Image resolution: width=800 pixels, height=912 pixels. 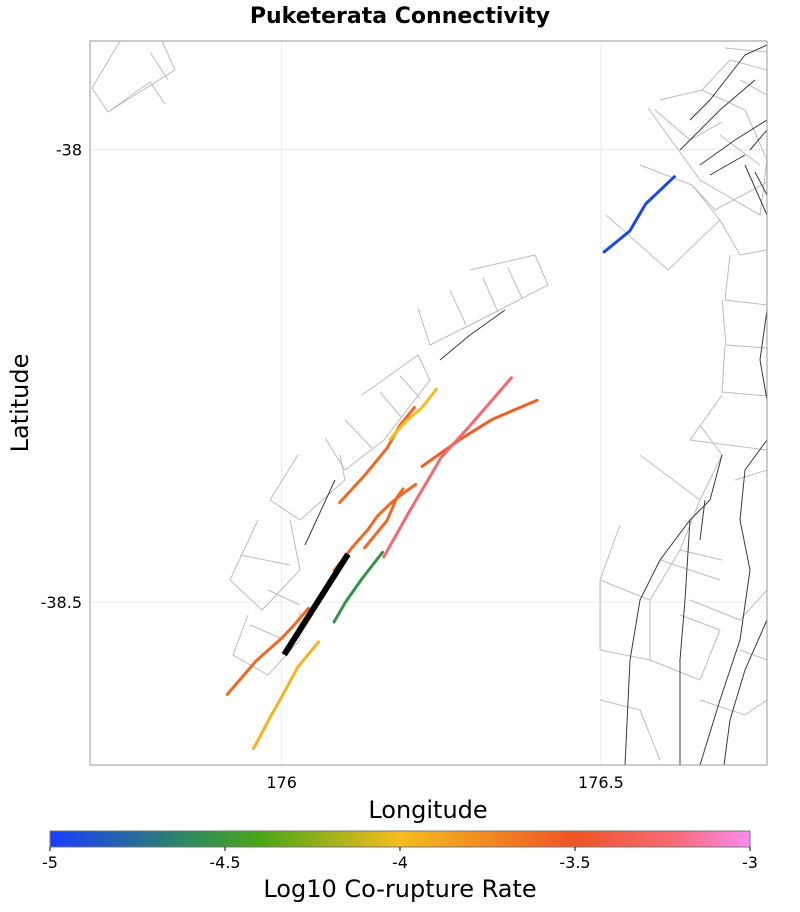 What do you see at coordinates (427, 810) in the screenshot?
I see `x-axis-label: Longitude` at bounding box center [427, 810].